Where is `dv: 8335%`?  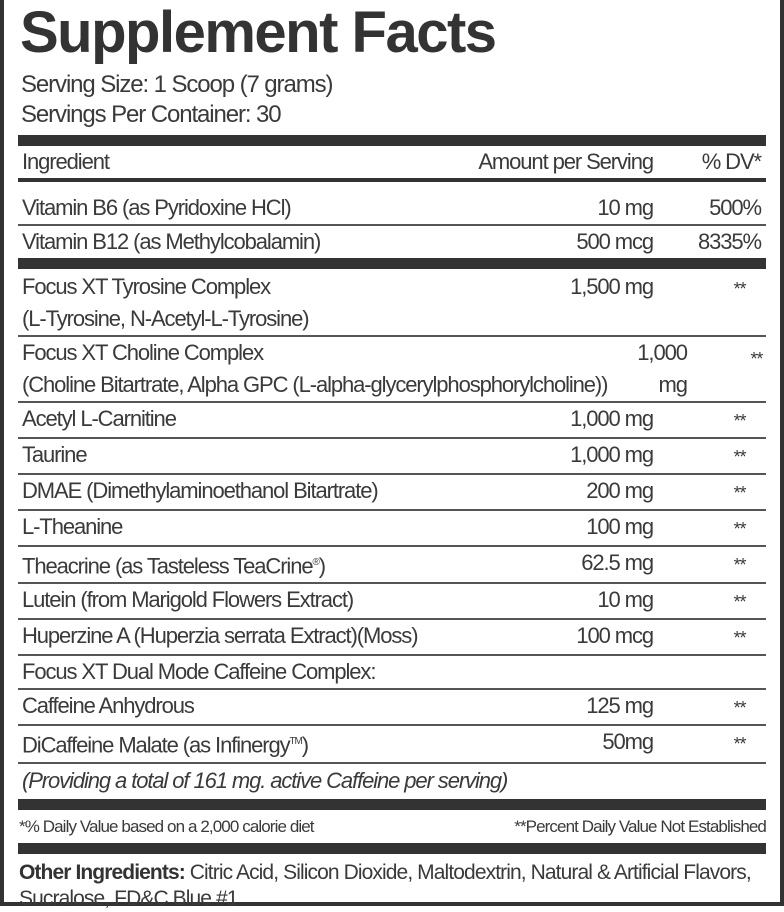
dv: 8335% is located at coordinates (729, 241).